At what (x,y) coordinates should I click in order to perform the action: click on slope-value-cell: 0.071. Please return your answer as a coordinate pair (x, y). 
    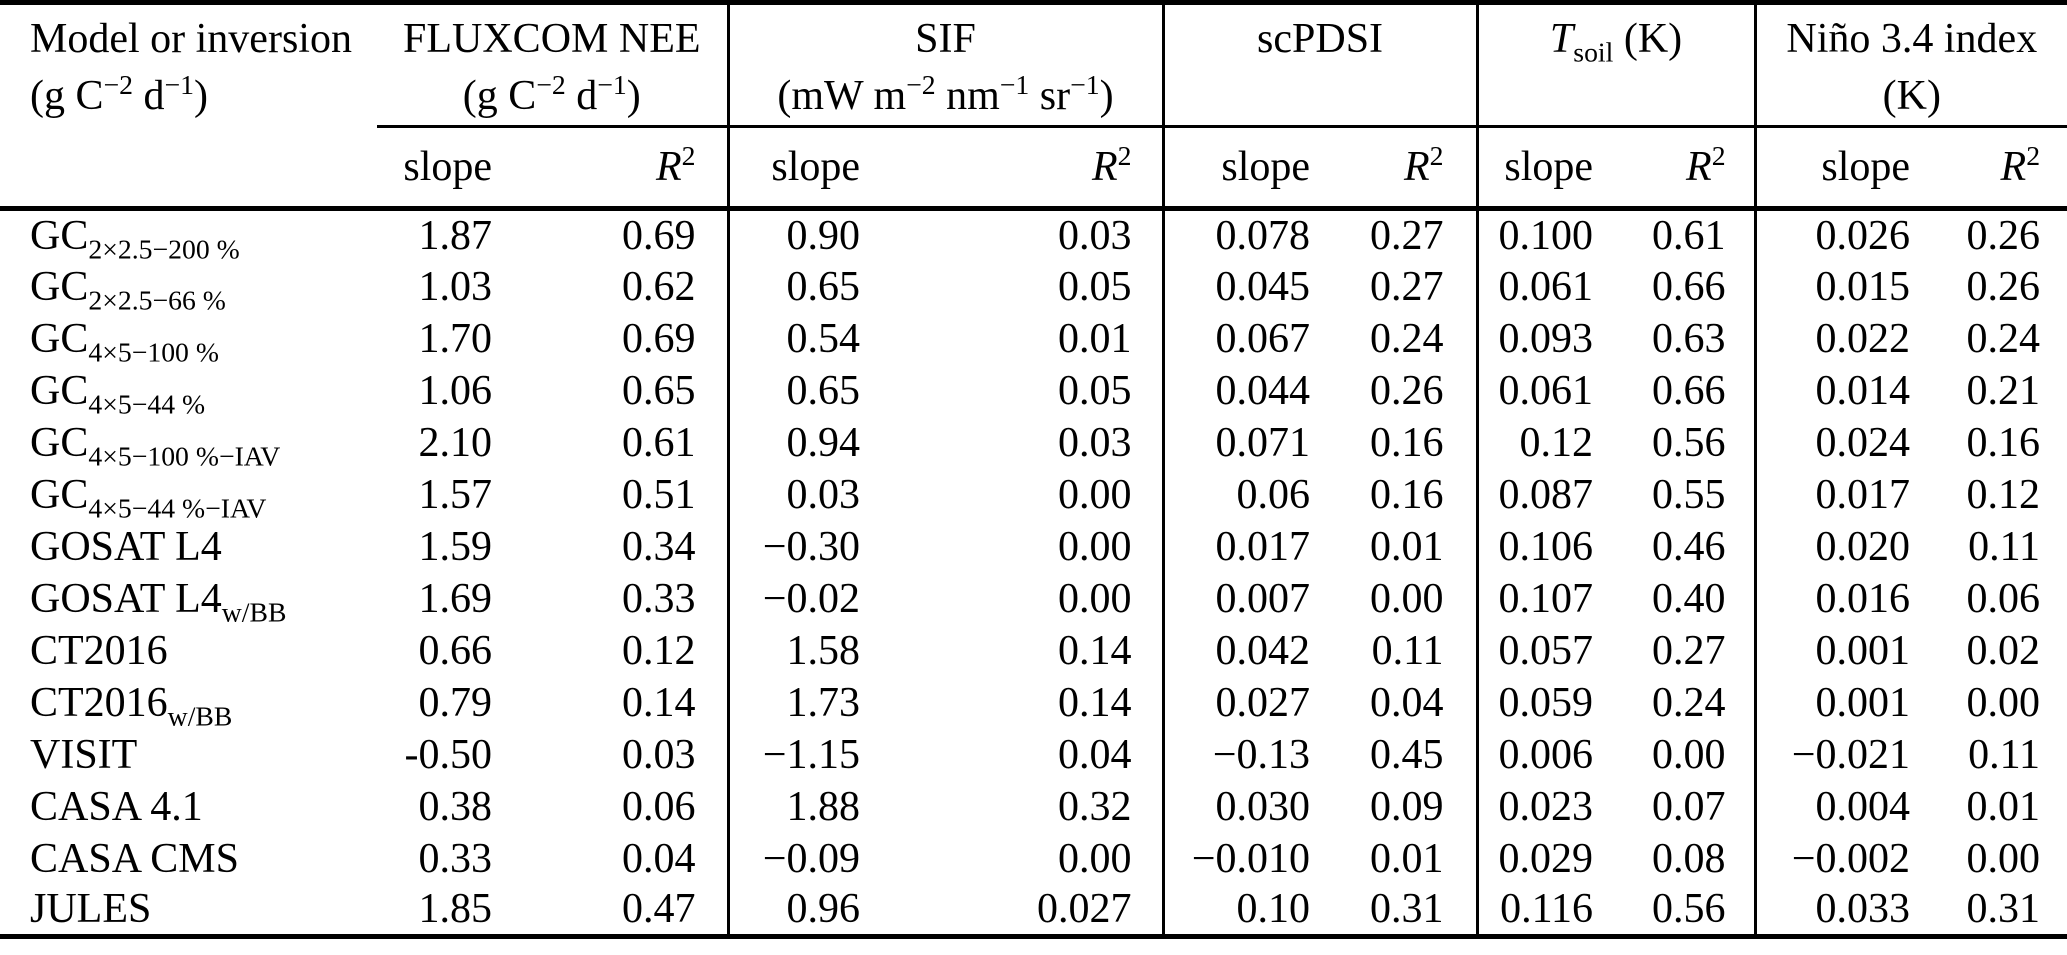
    Looking at the image, I should click on (1263, 442).